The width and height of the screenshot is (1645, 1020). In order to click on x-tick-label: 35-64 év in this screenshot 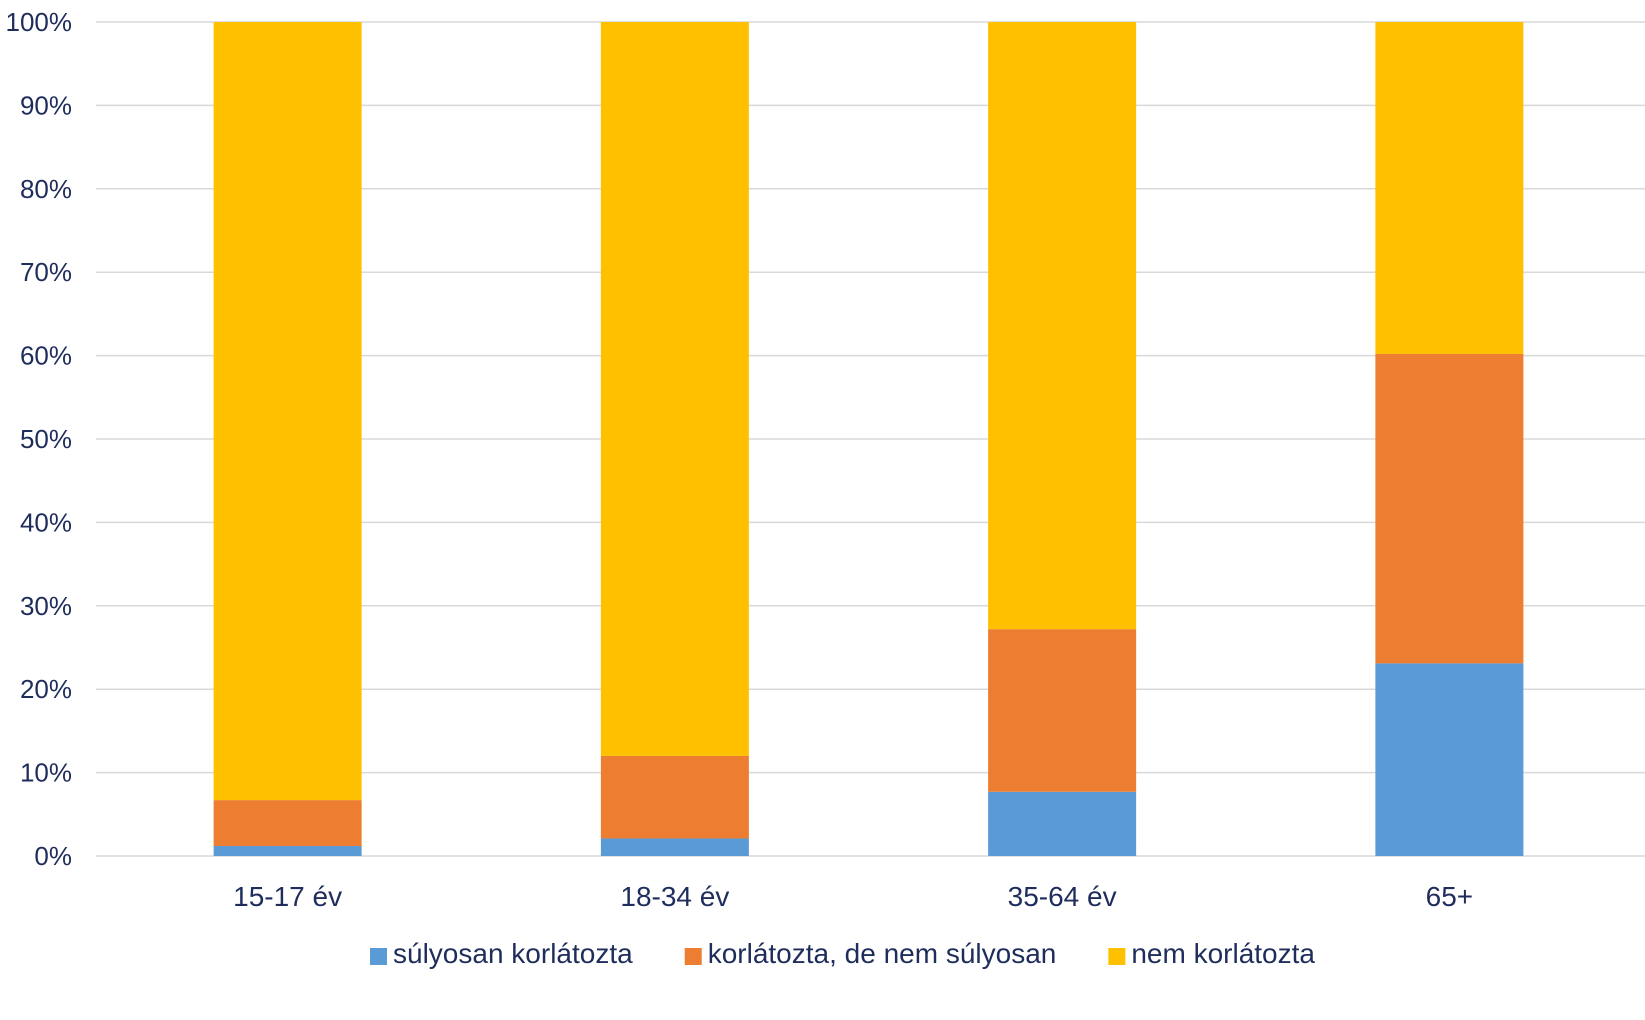, I will do `click(1062, 896)`.